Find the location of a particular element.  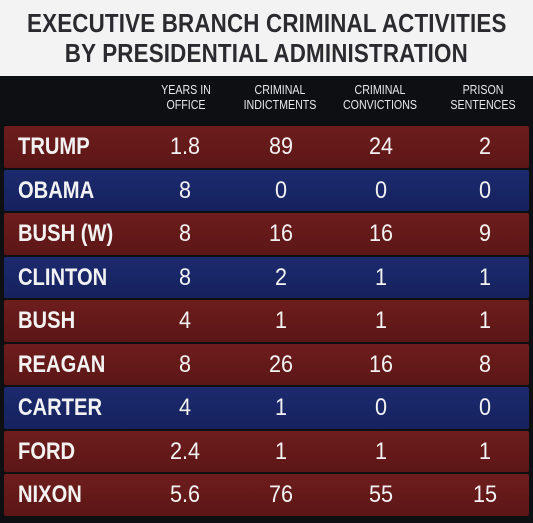

cell-indictments: 76 is located at coordinates (281, 494).